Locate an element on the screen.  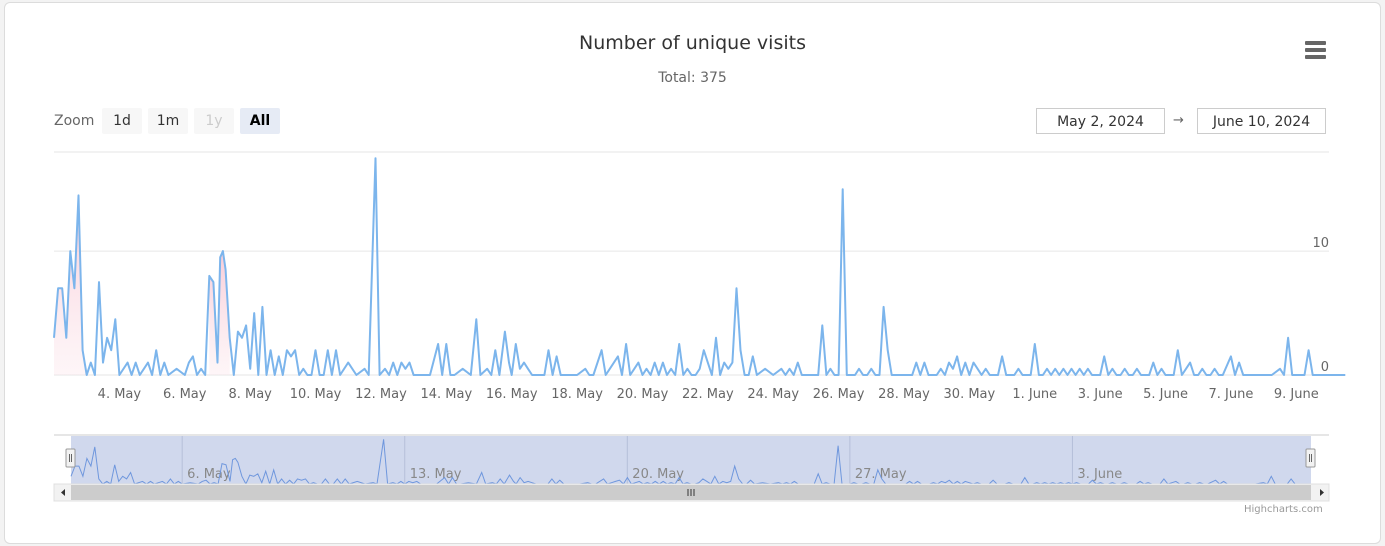
x-tick-label: 20. May is located at coordinates (643, 394).